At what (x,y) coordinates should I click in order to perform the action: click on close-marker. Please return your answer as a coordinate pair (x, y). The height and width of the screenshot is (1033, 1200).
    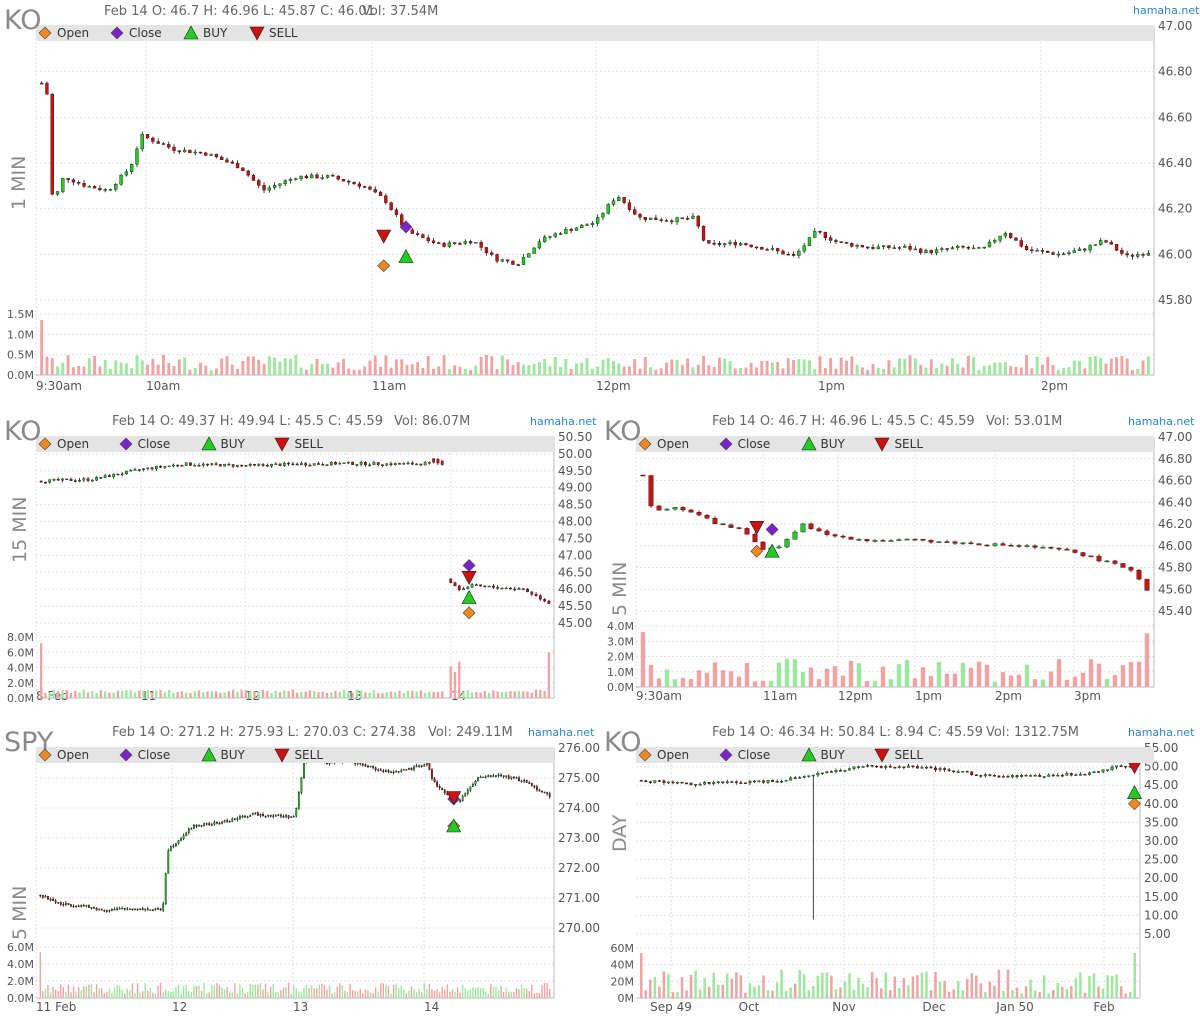
    Looking at the image, I should click on (469, 565).